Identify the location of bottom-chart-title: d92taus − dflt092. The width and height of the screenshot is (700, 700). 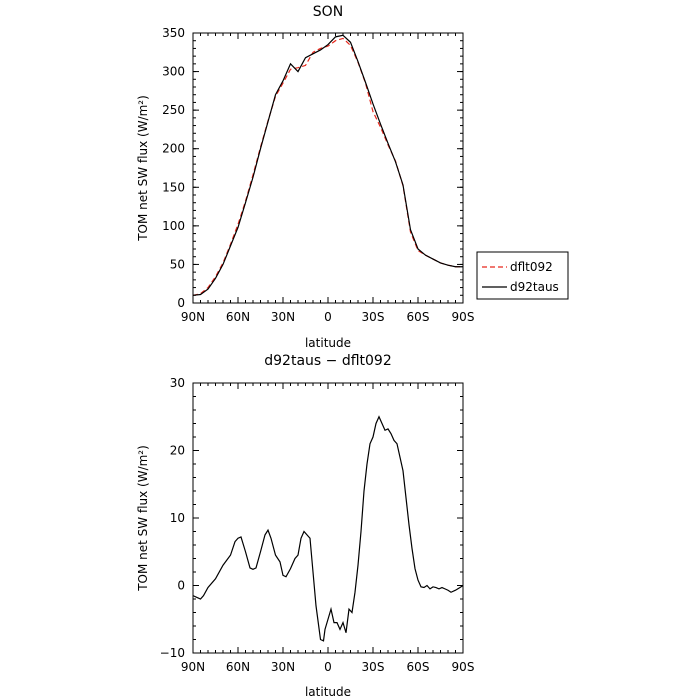
(327, 361).